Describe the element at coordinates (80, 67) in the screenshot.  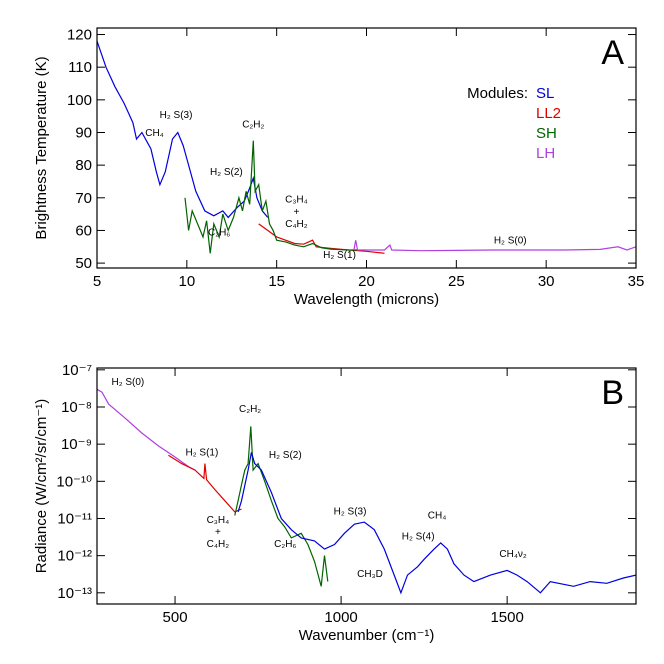
I see `y-tick-label: 110` at that location.